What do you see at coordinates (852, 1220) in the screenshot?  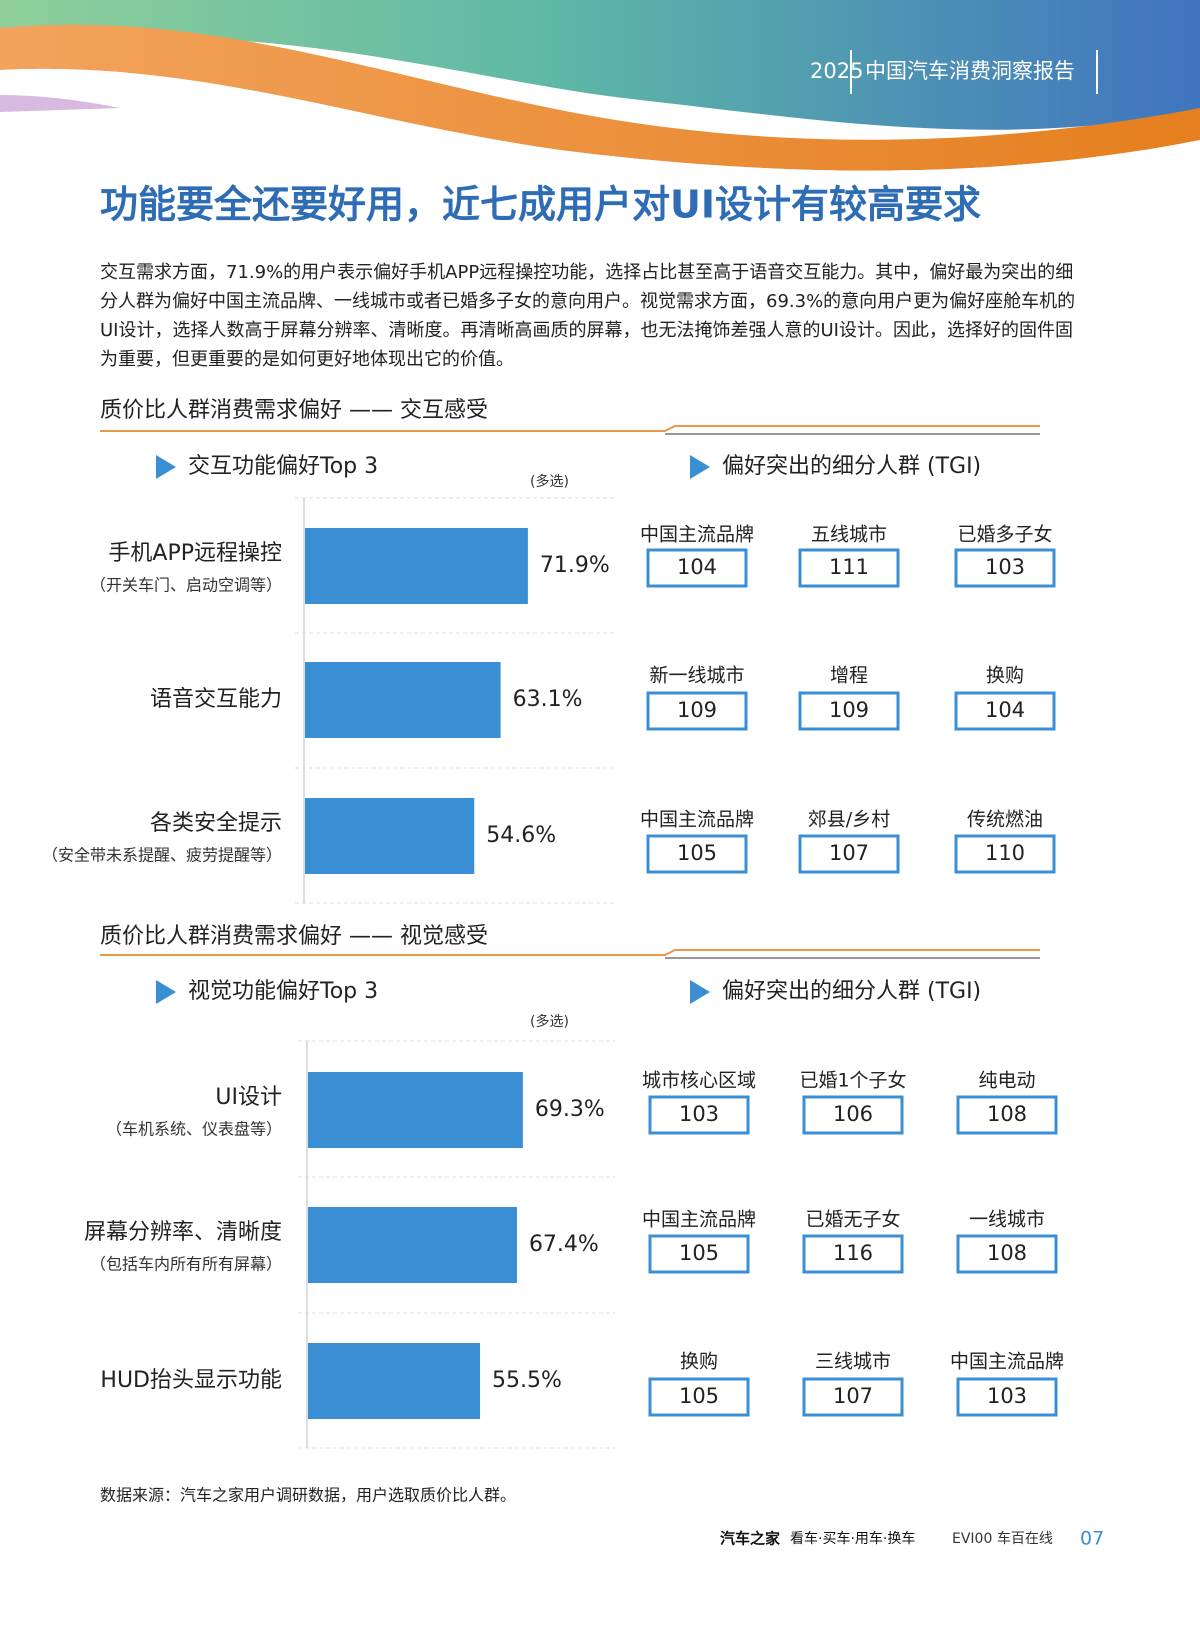 I see `tgi-label: 已婚无子女` at bounding box center [852, 1220].